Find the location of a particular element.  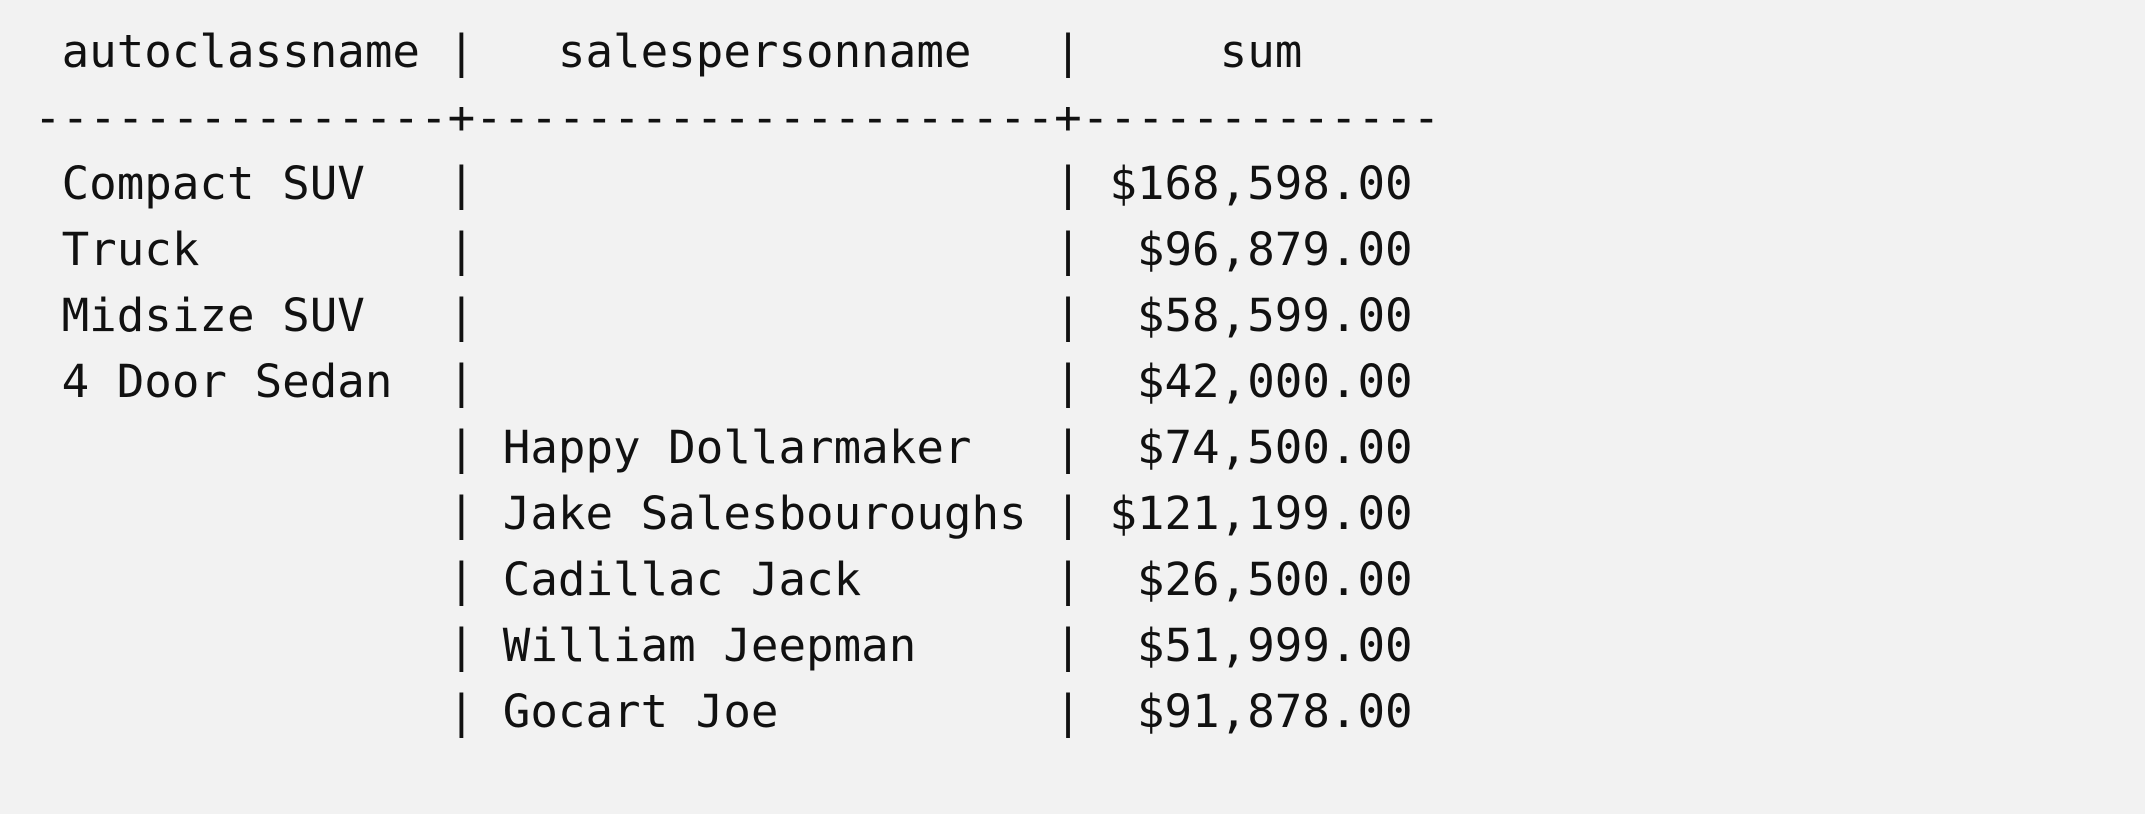

table-row: Compact SUV | | $168,598.00 is located at coordinates (723, 183).